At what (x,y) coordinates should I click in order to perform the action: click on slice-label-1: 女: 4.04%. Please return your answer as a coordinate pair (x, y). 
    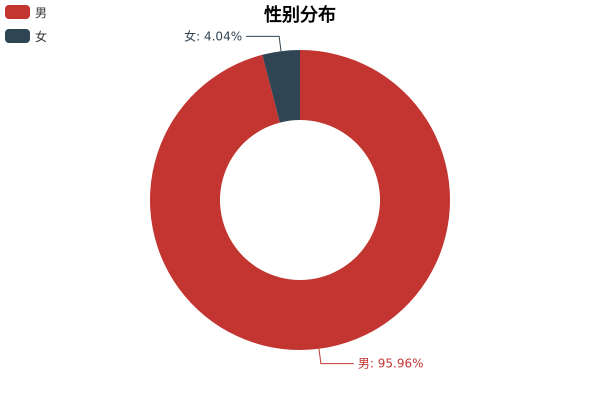
    Looking at the image, I should click on (213, 35).